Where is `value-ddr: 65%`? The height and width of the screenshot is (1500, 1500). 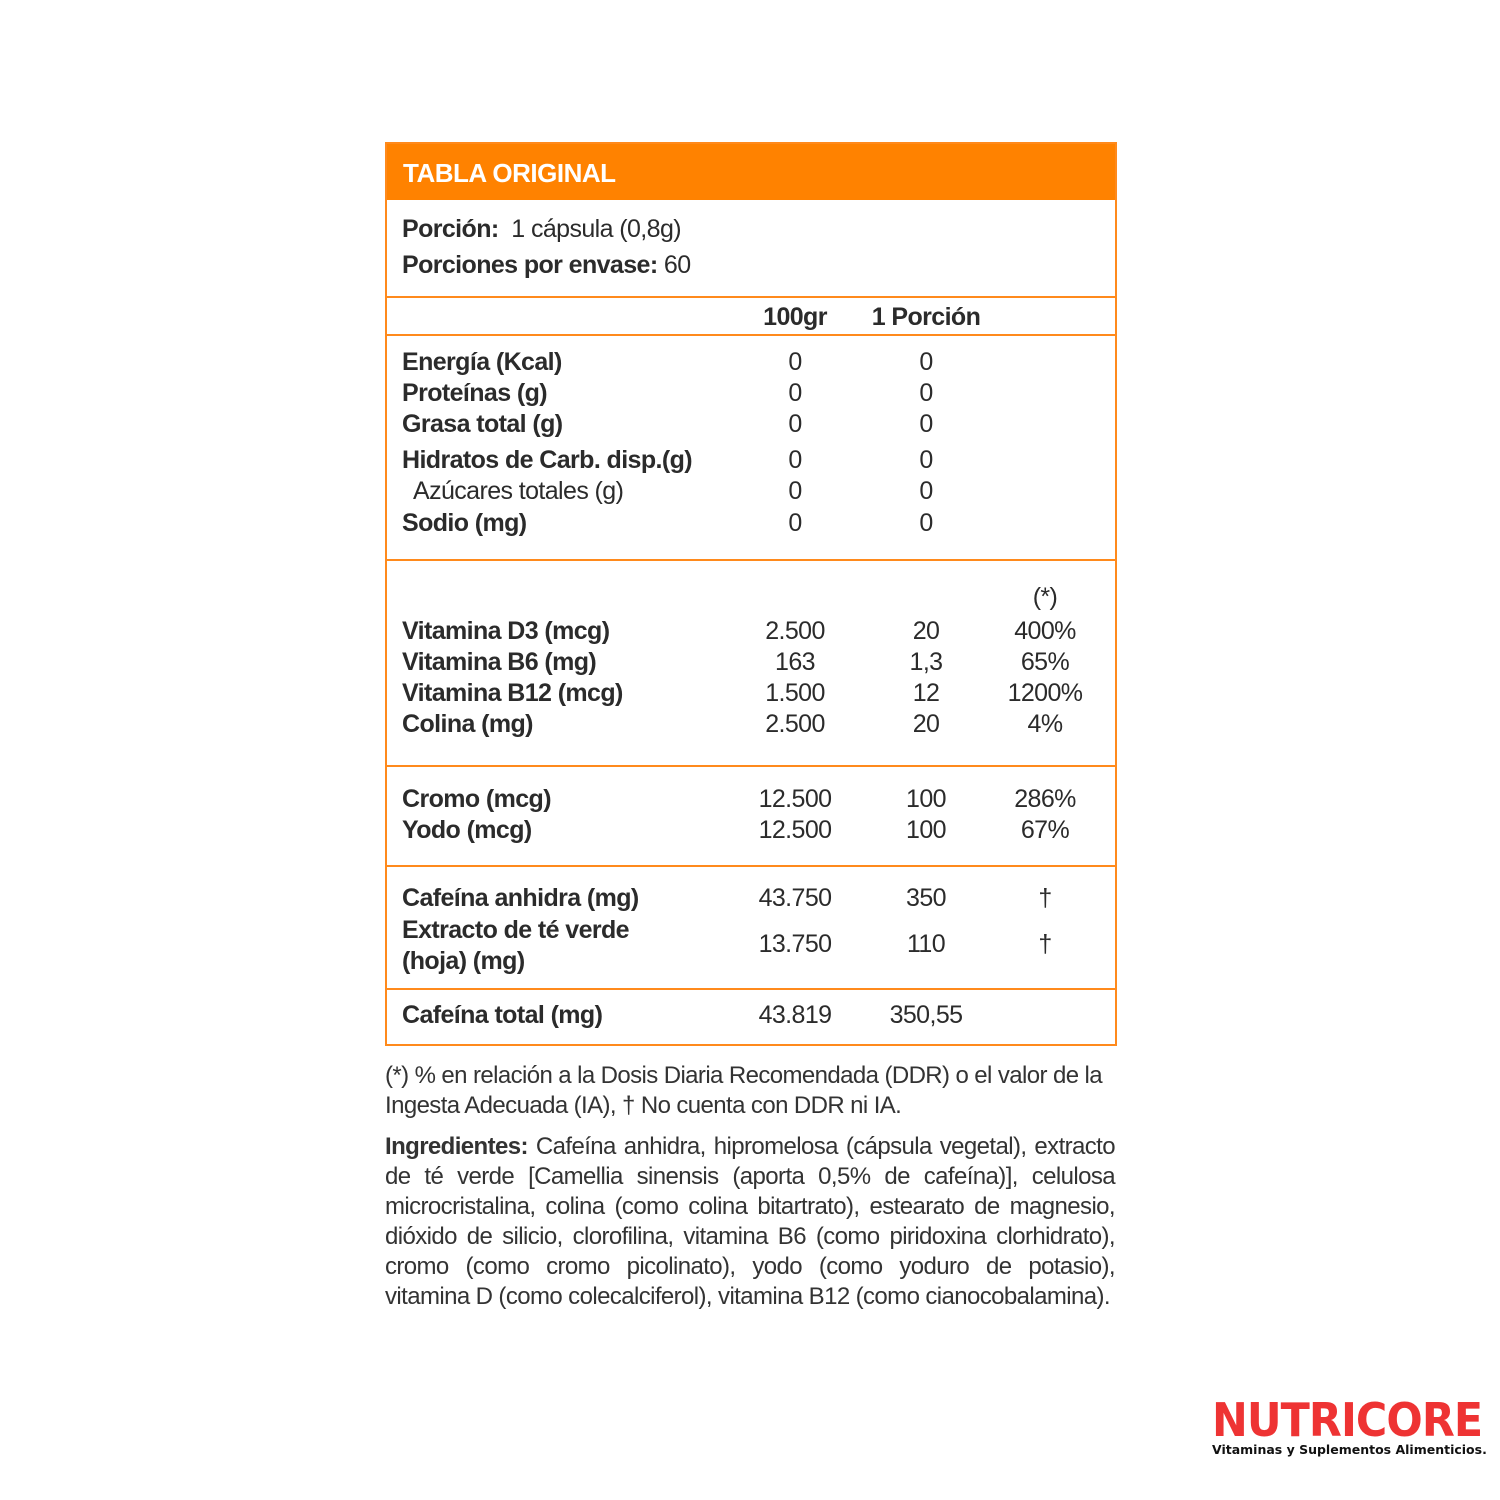 value-ddr: 65% is located at coordinates (1045, 662).